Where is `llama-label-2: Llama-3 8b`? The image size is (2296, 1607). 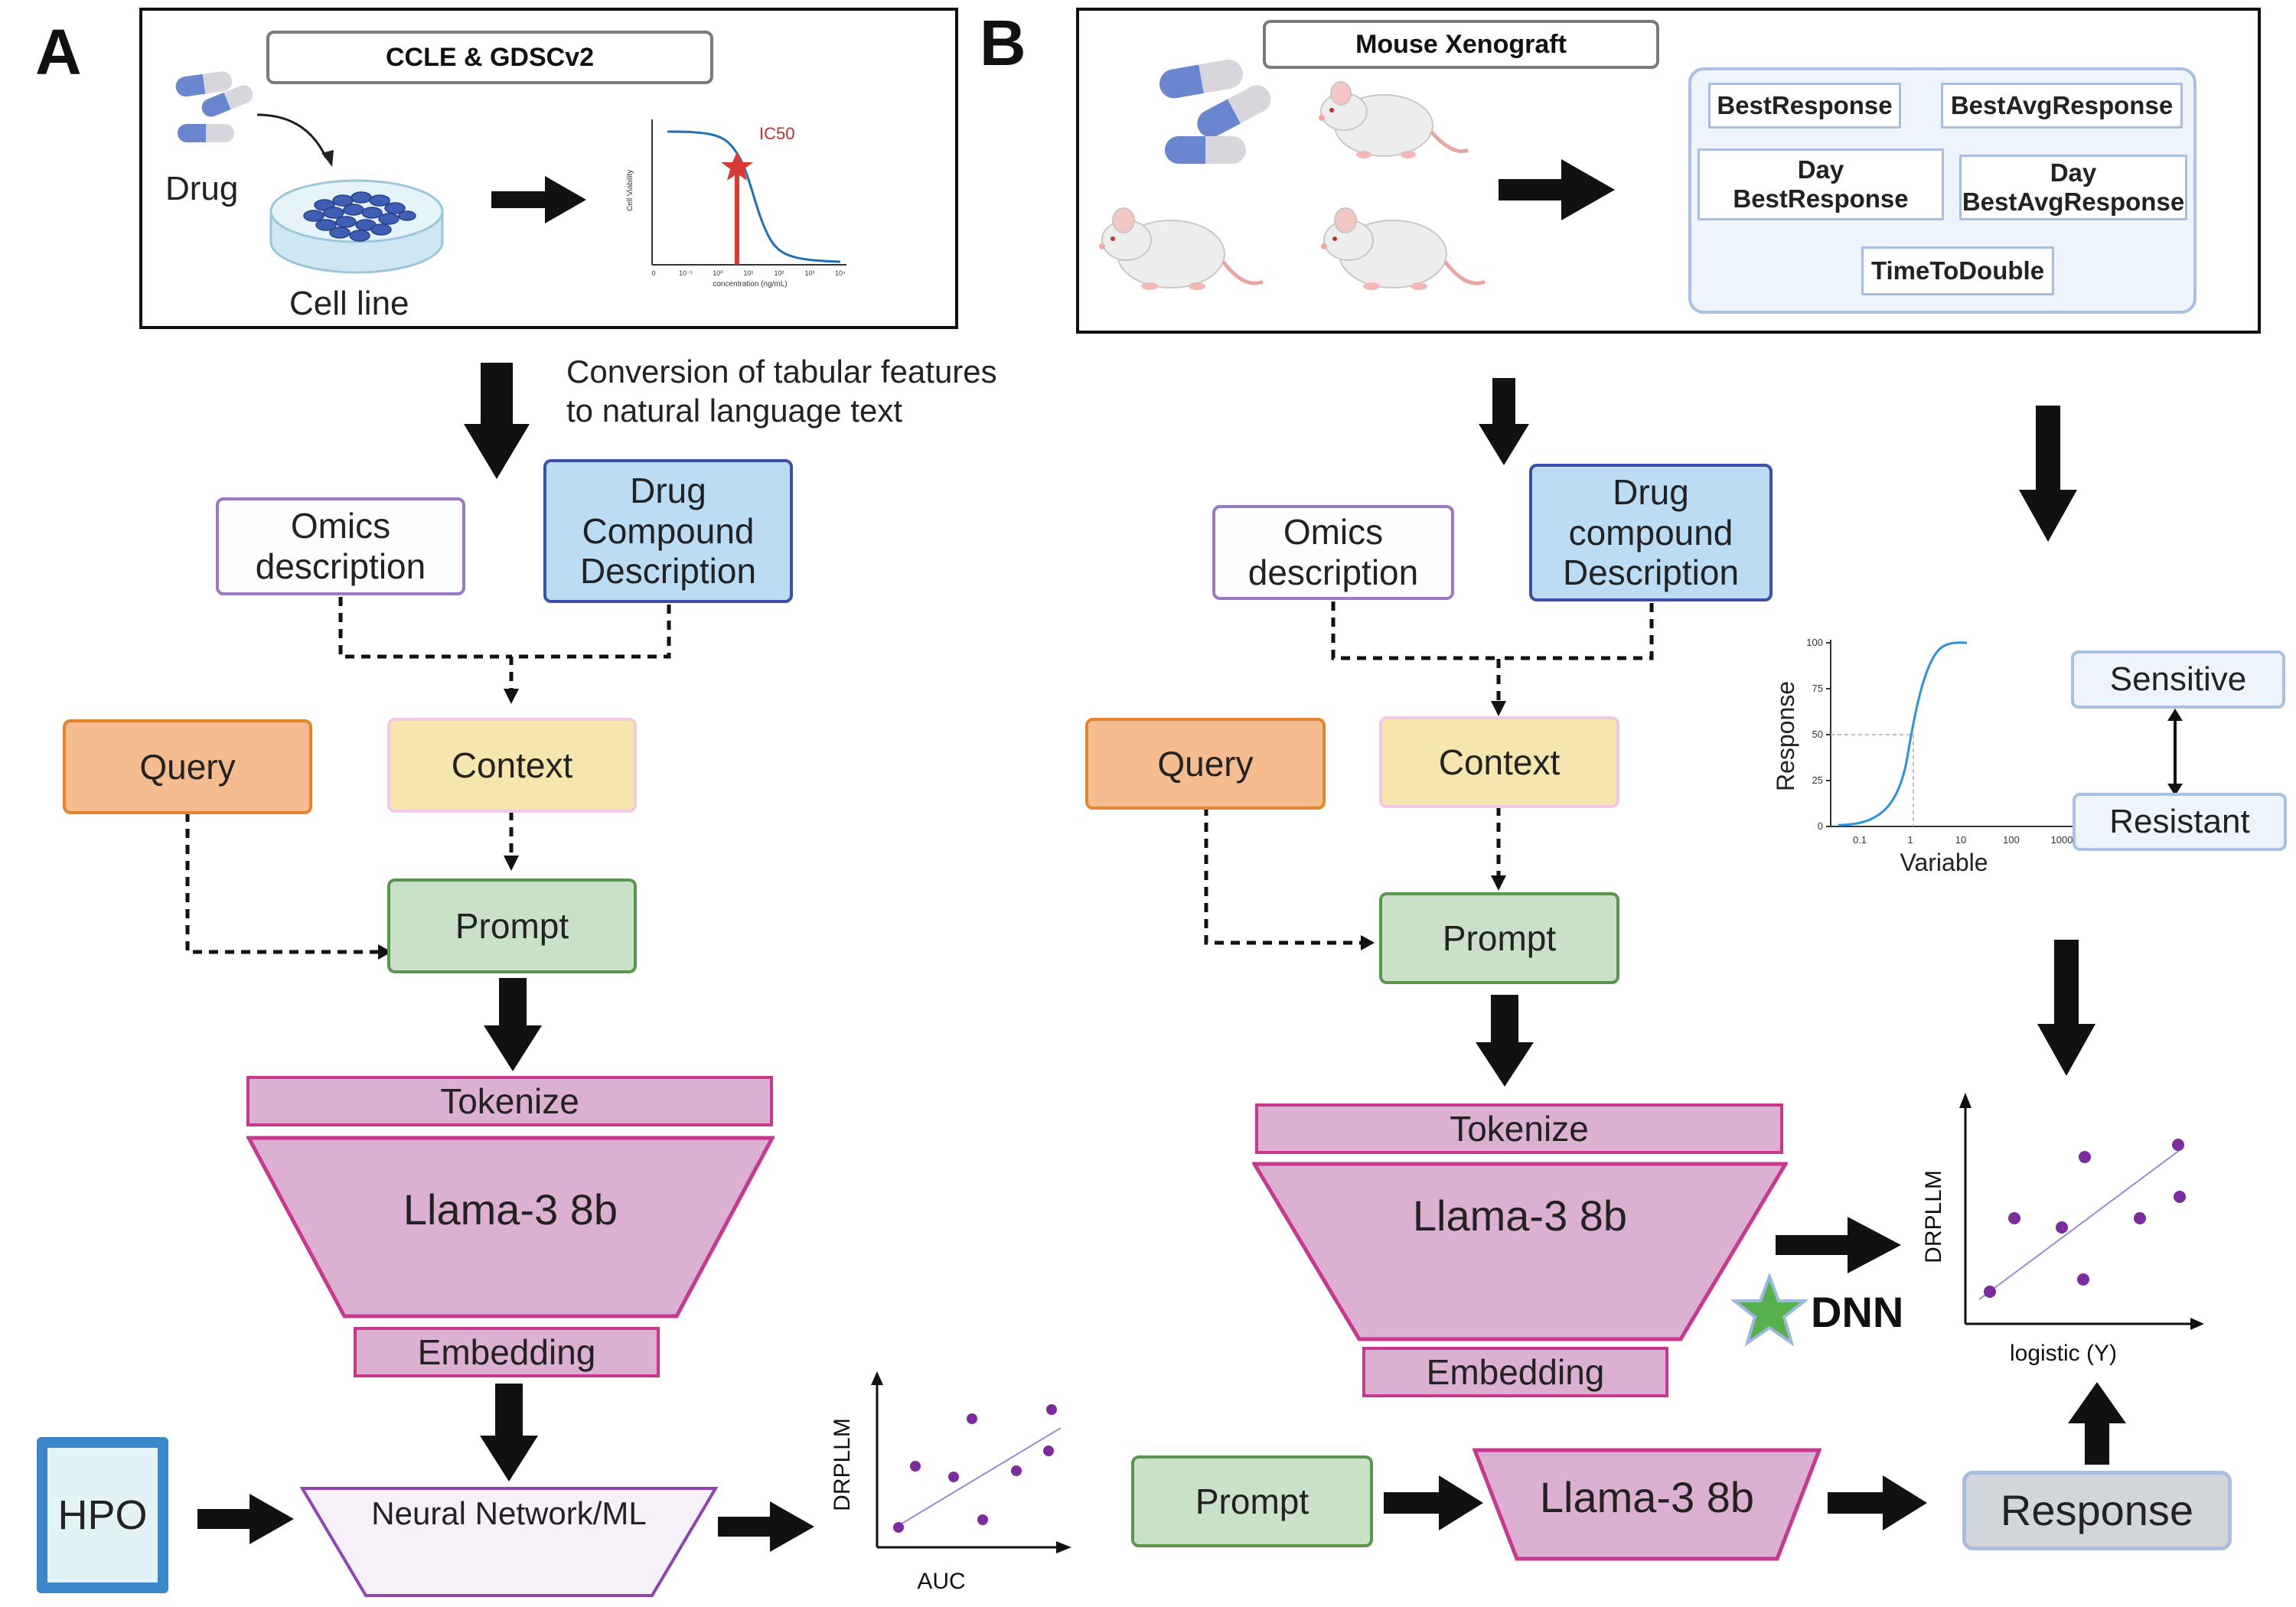
llama-label-2: Llama-3 8b is located at coordinates (1647, 1497).